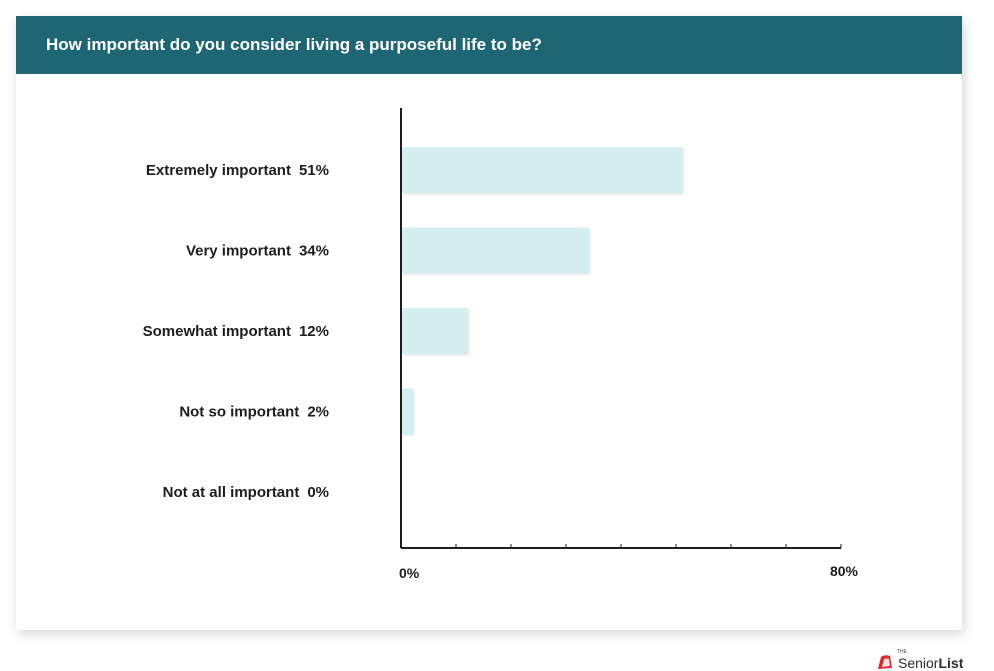 This screenshot has width=994, height=671. What do you see at coordinates (318, 492) in the screenshot?
I see `data-label-4: 0%` at bounding box center [318, 492].